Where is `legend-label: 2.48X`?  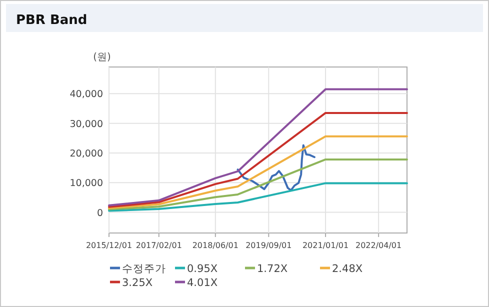 legend-label: 2.48X is located at coordinates (347, 269).